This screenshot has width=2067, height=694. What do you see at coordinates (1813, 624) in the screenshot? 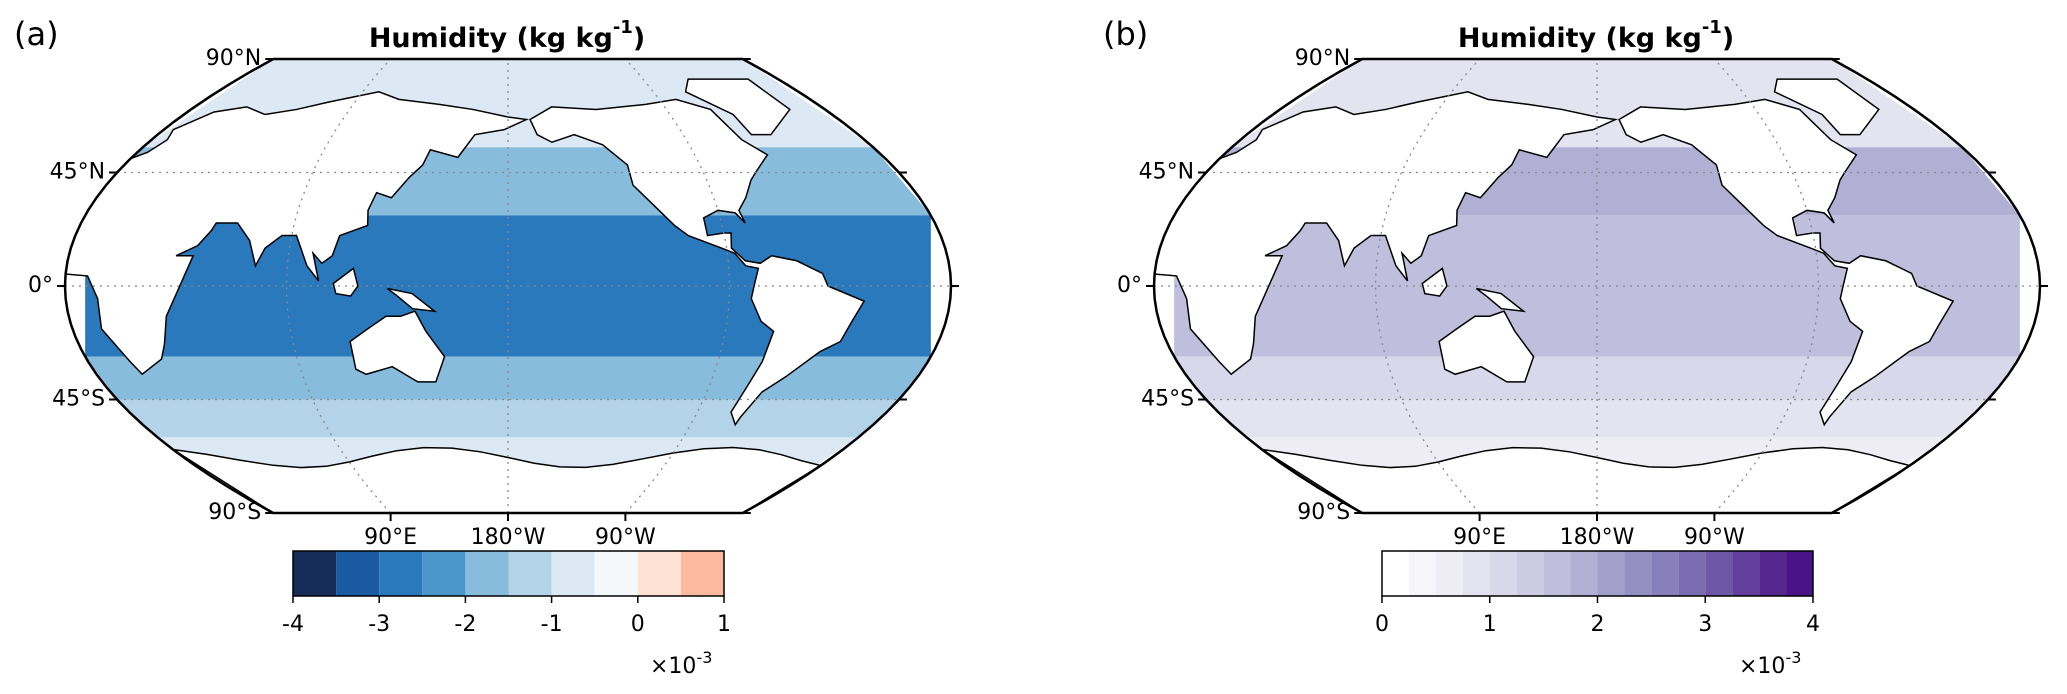
I see `colorbar-tick-label: 4` at bounding box center [1813, 624].